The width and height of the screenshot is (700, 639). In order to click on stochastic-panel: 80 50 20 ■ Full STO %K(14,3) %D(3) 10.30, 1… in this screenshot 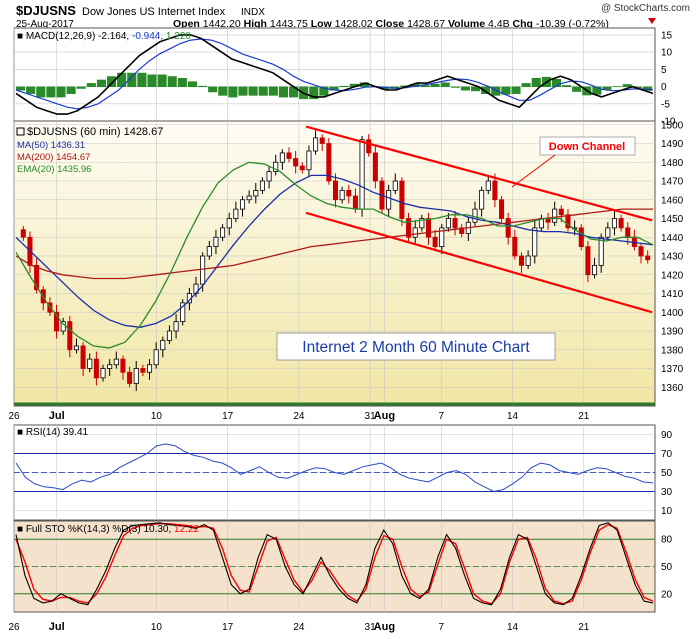, I will do `click(343, 566)`.